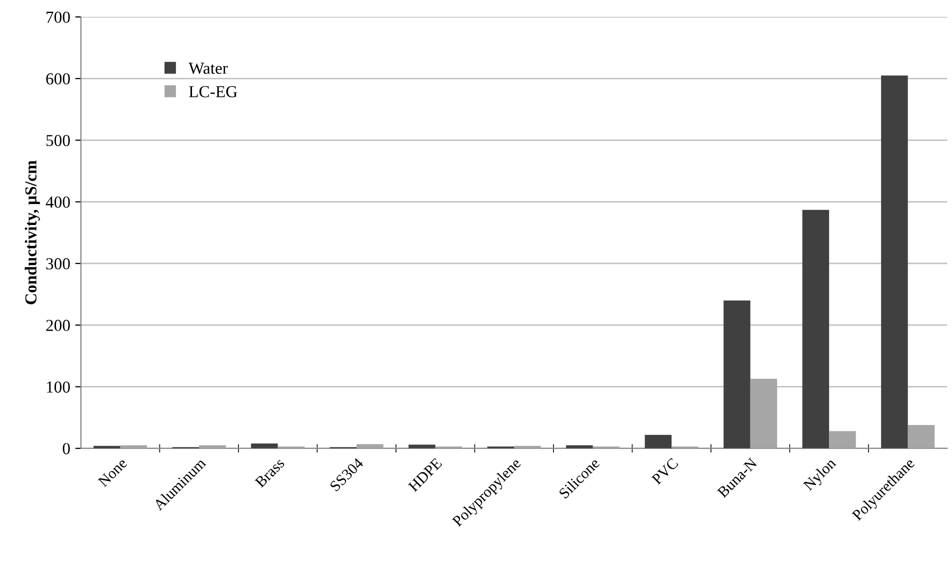 This screenshot has width=952, height=564. Describe the element at coordinates (58, 326) in the screenshot. I see `y-tick-label: 200` at that location.